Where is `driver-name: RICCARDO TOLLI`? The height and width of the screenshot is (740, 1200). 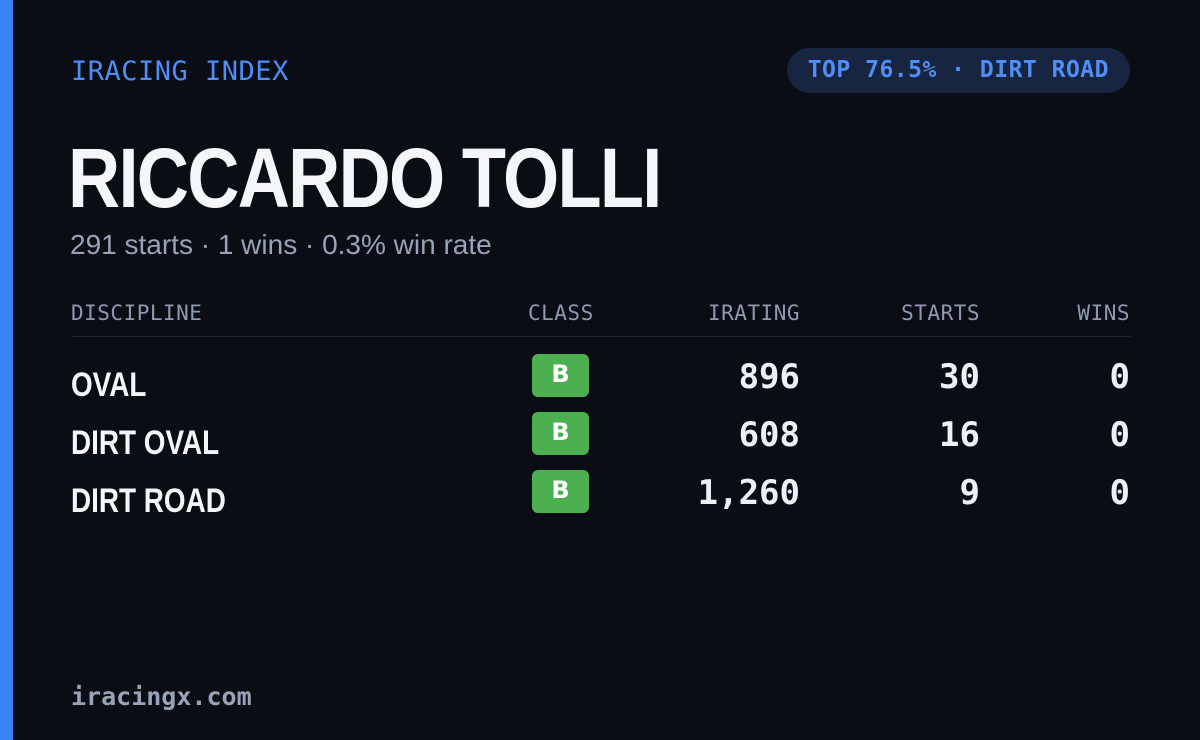
driver-name: RICCARDO TOLLI is located at coordinates (365, 178).